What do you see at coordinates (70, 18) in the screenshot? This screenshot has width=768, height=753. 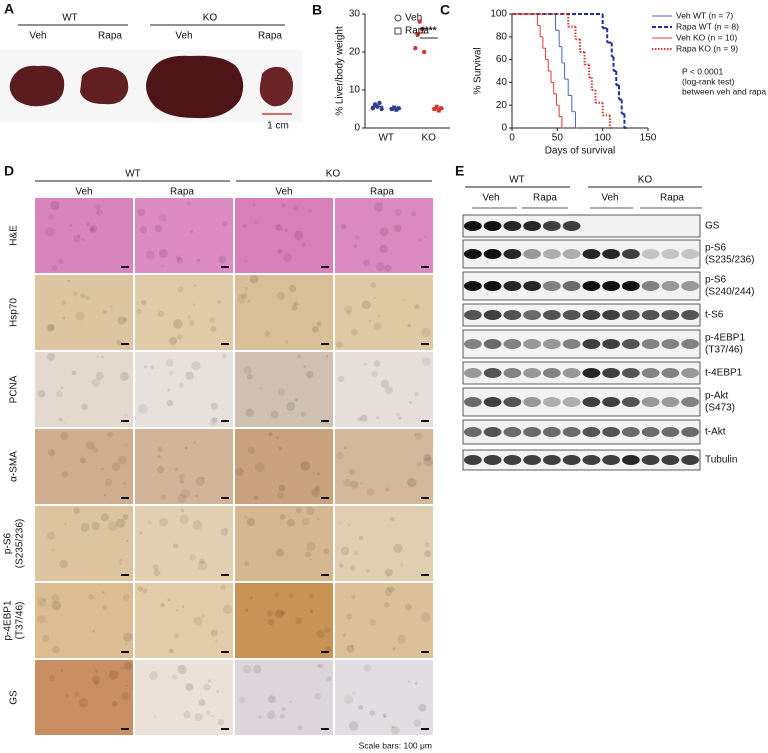 I see `group-label: WT` at bounding box center [70, 18].